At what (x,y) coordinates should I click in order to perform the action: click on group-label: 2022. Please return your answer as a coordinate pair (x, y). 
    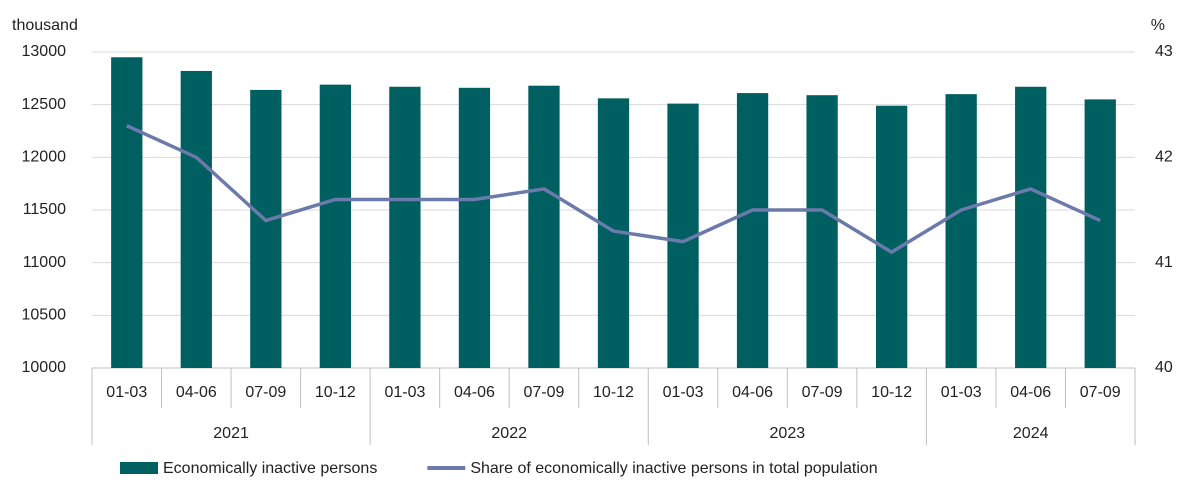
    Looking at the image, I should click on (509, 433).